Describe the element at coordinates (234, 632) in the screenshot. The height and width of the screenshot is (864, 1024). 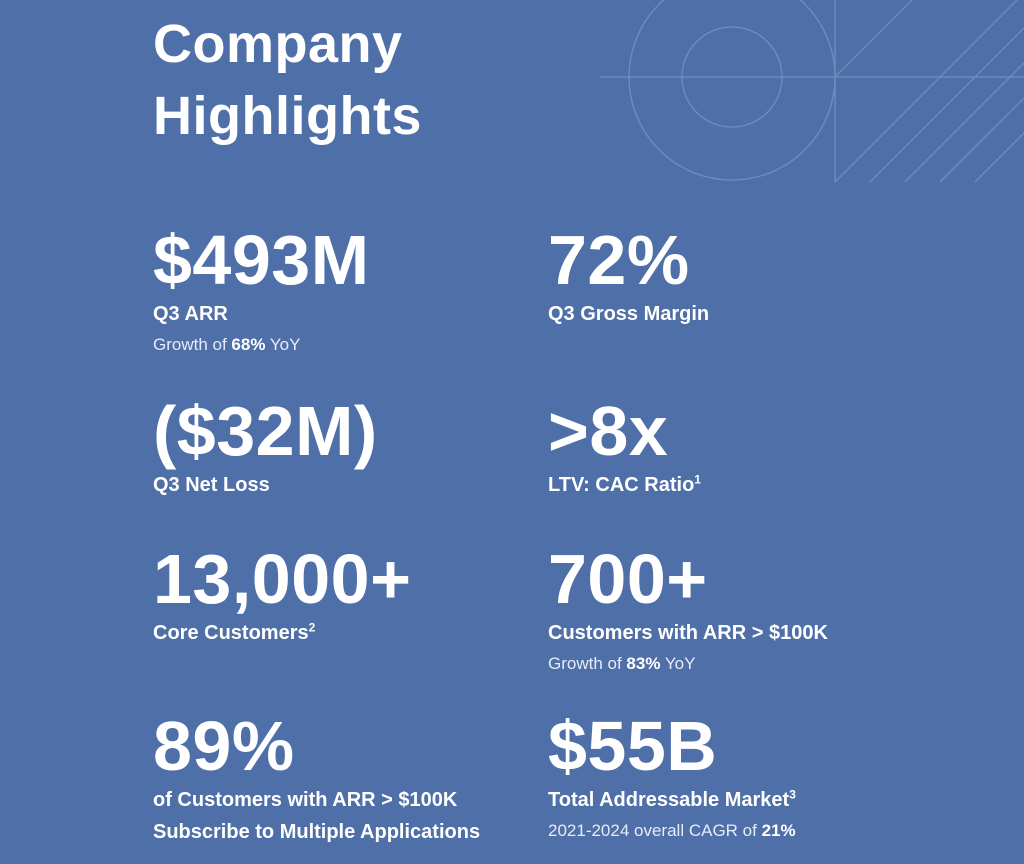
I see `metric-label: Core Customers2` at that location.